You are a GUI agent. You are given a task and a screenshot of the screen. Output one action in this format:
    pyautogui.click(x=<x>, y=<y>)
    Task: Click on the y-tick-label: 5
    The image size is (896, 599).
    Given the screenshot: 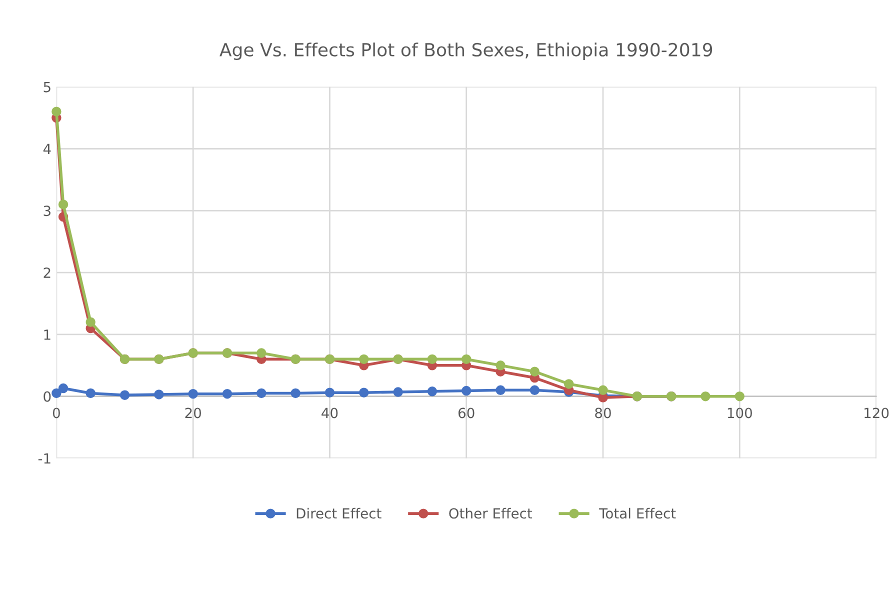 What is the action you would take?
    pyautogui.click(x=47, y=87)
    